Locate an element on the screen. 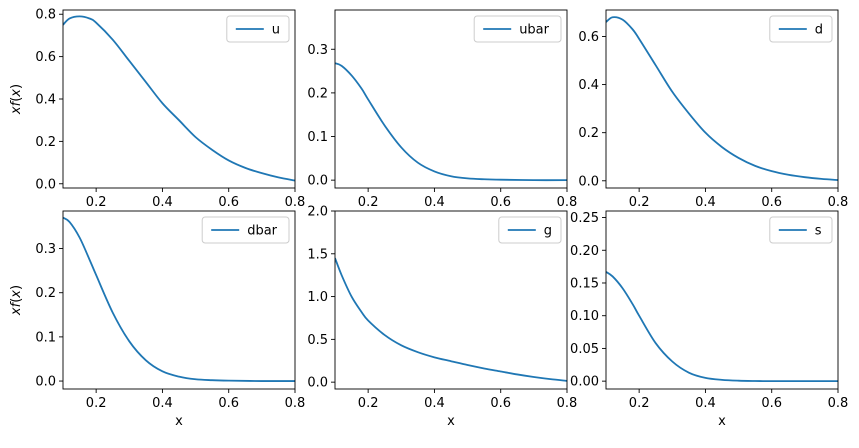 The image size is (859, 448). series-line-u is located at coordinates (179, 98).